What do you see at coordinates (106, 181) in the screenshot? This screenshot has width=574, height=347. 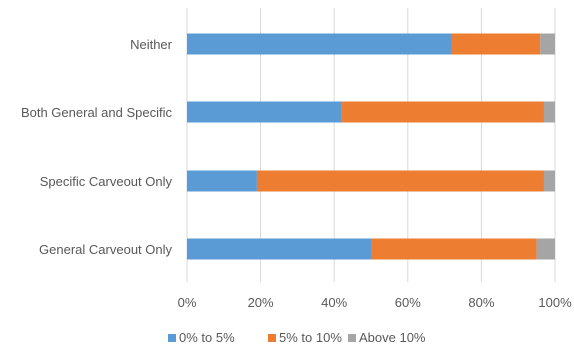 I see `category-label: Specific Carveout Only` at bounding box center [106, 181].